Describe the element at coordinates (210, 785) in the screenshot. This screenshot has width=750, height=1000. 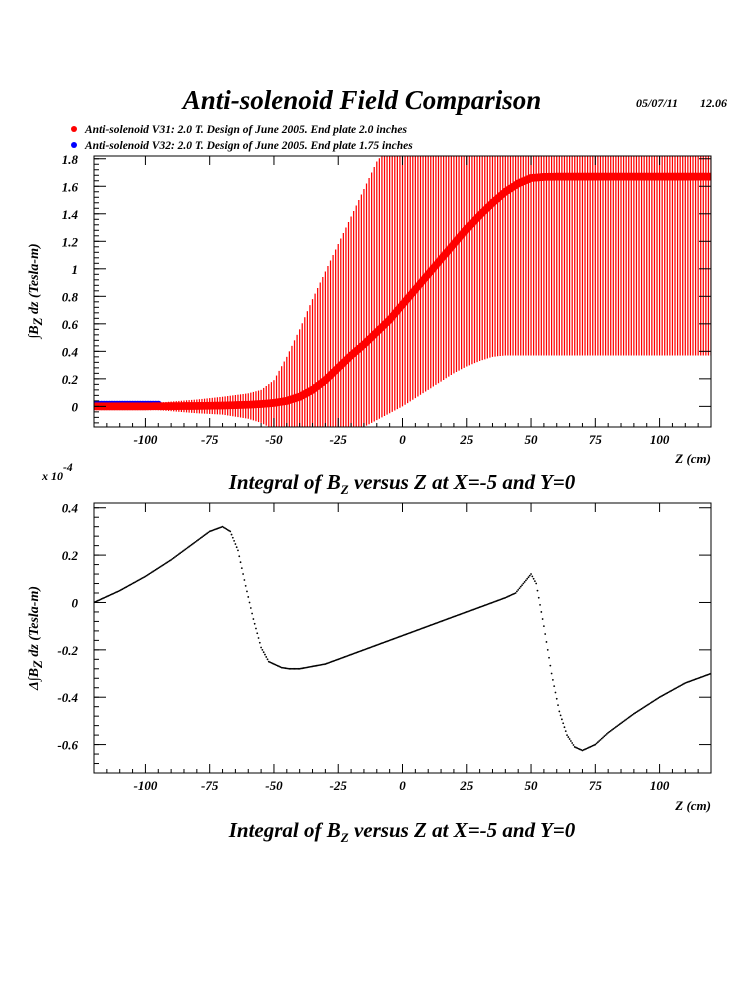
I see `x-tick-label: -75` at that location.